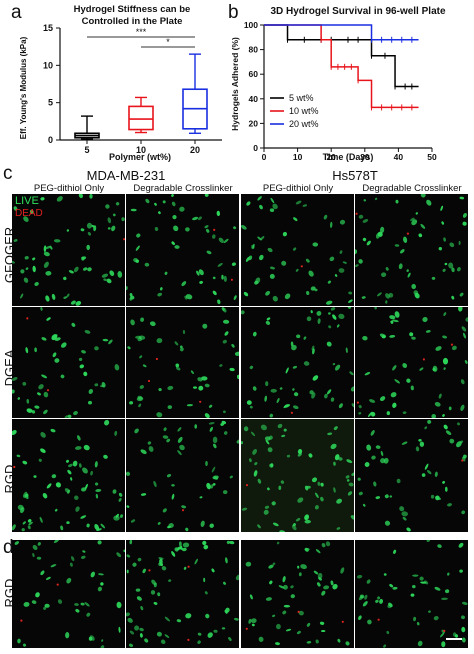 The width and height of the screenshot is (474, 654). I want to click on micrograph-r1-c4, so click(411, 250).